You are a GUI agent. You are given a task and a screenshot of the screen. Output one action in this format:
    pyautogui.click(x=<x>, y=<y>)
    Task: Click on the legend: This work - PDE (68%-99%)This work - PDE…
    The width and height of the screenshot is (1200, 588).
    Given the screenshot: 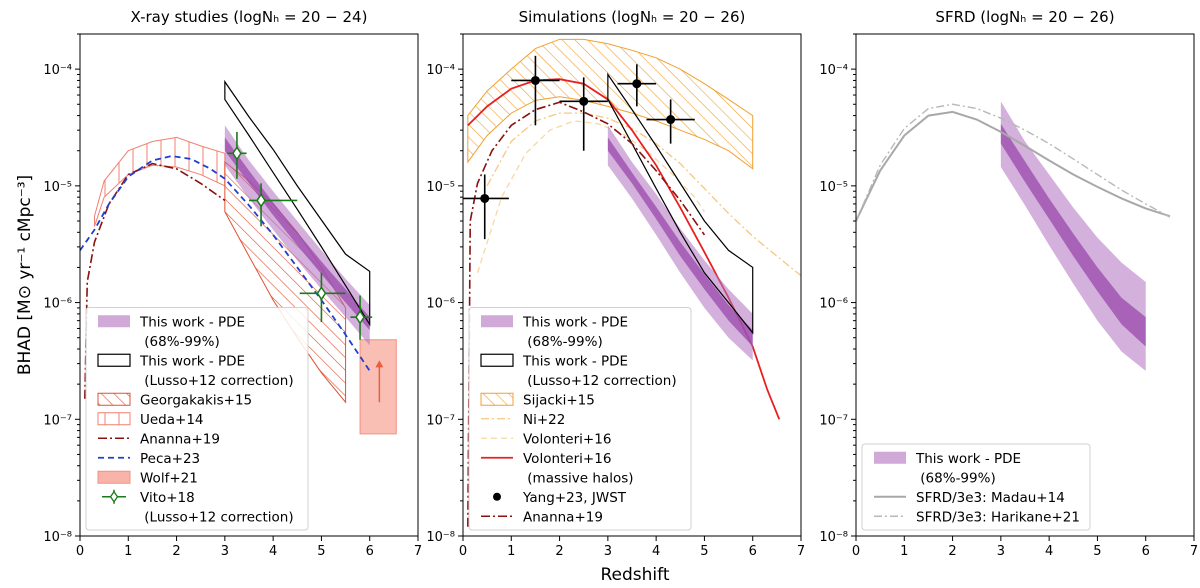 What is the action you would take?
    pyautogui.click(x=580, y=419)
    